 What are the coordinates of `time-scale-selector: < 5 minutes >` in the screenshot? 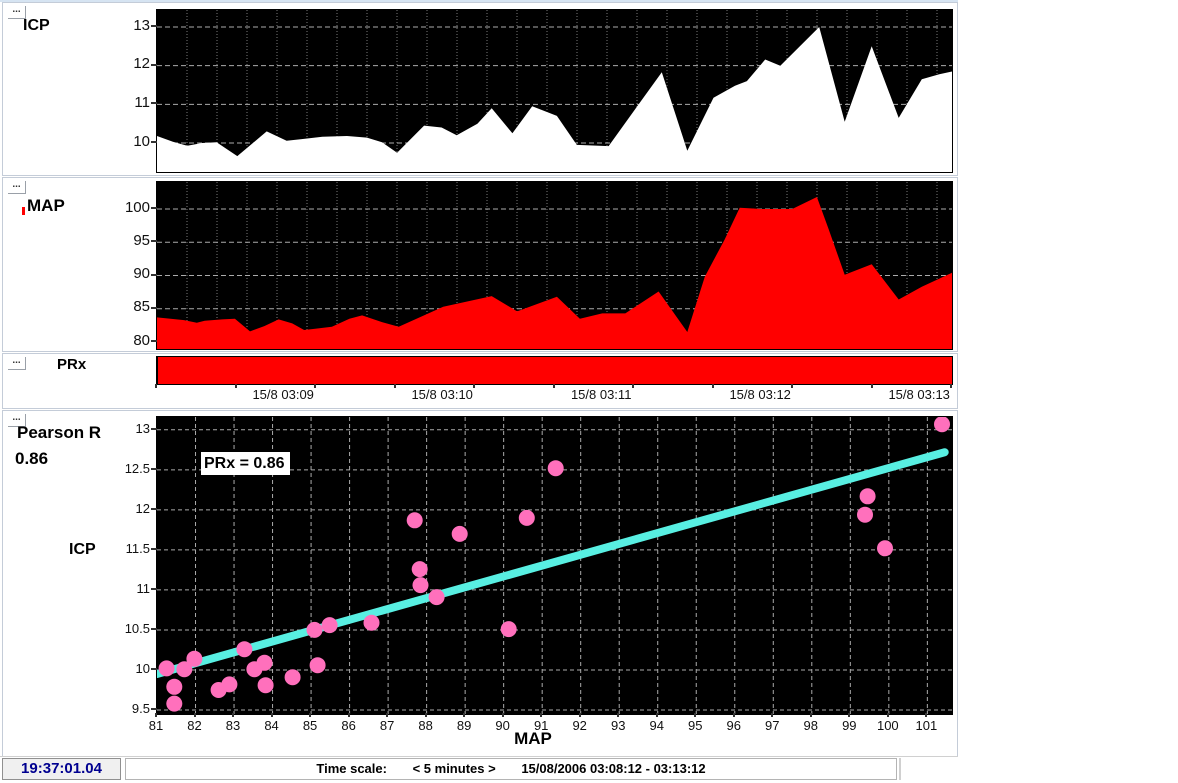 It's located at (454, 768).